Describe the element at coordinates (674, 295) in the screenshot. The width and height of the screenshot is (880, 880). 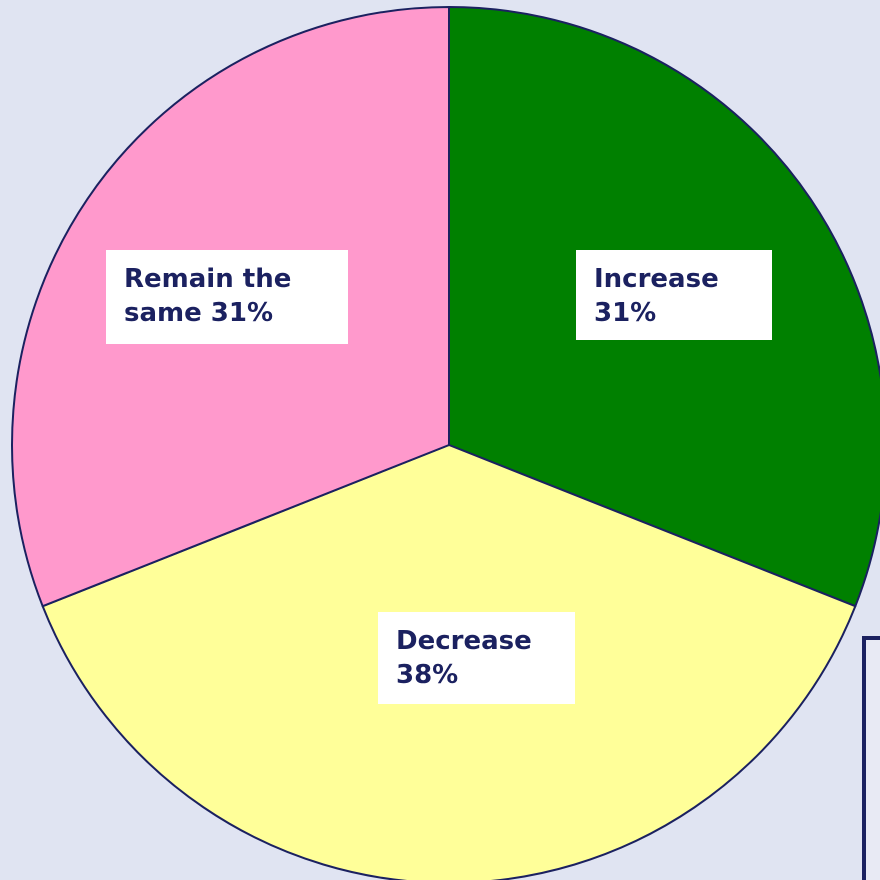
I see `data-label-increase: Increase 31%` at that location.